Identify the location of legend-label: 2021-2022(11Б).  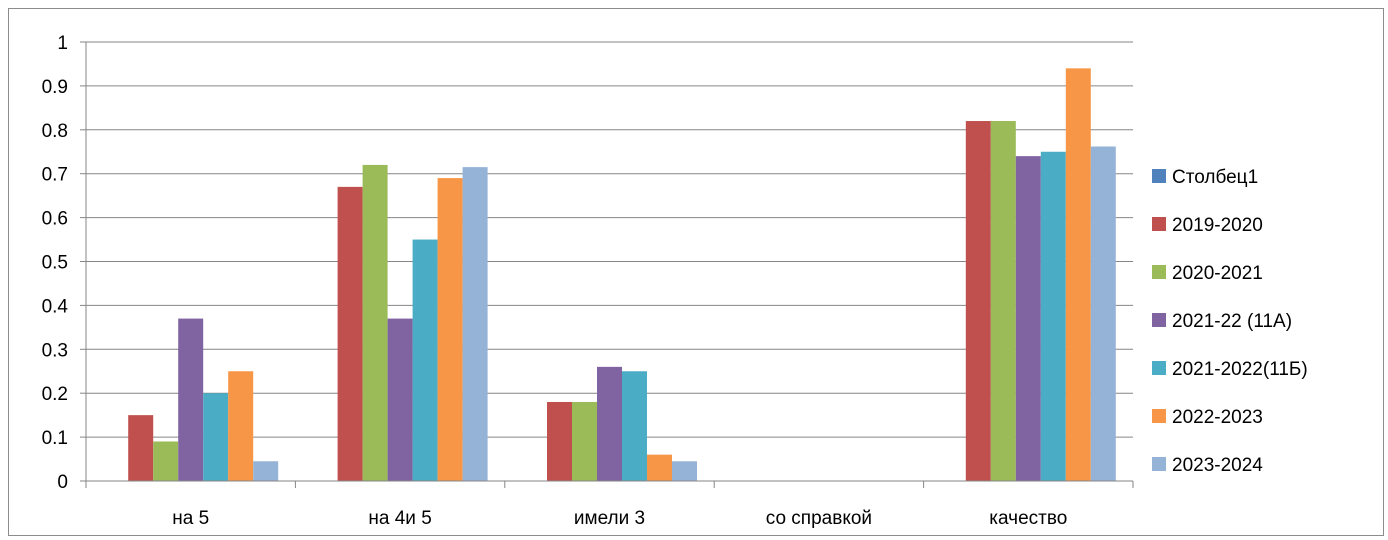
(1240, 369).